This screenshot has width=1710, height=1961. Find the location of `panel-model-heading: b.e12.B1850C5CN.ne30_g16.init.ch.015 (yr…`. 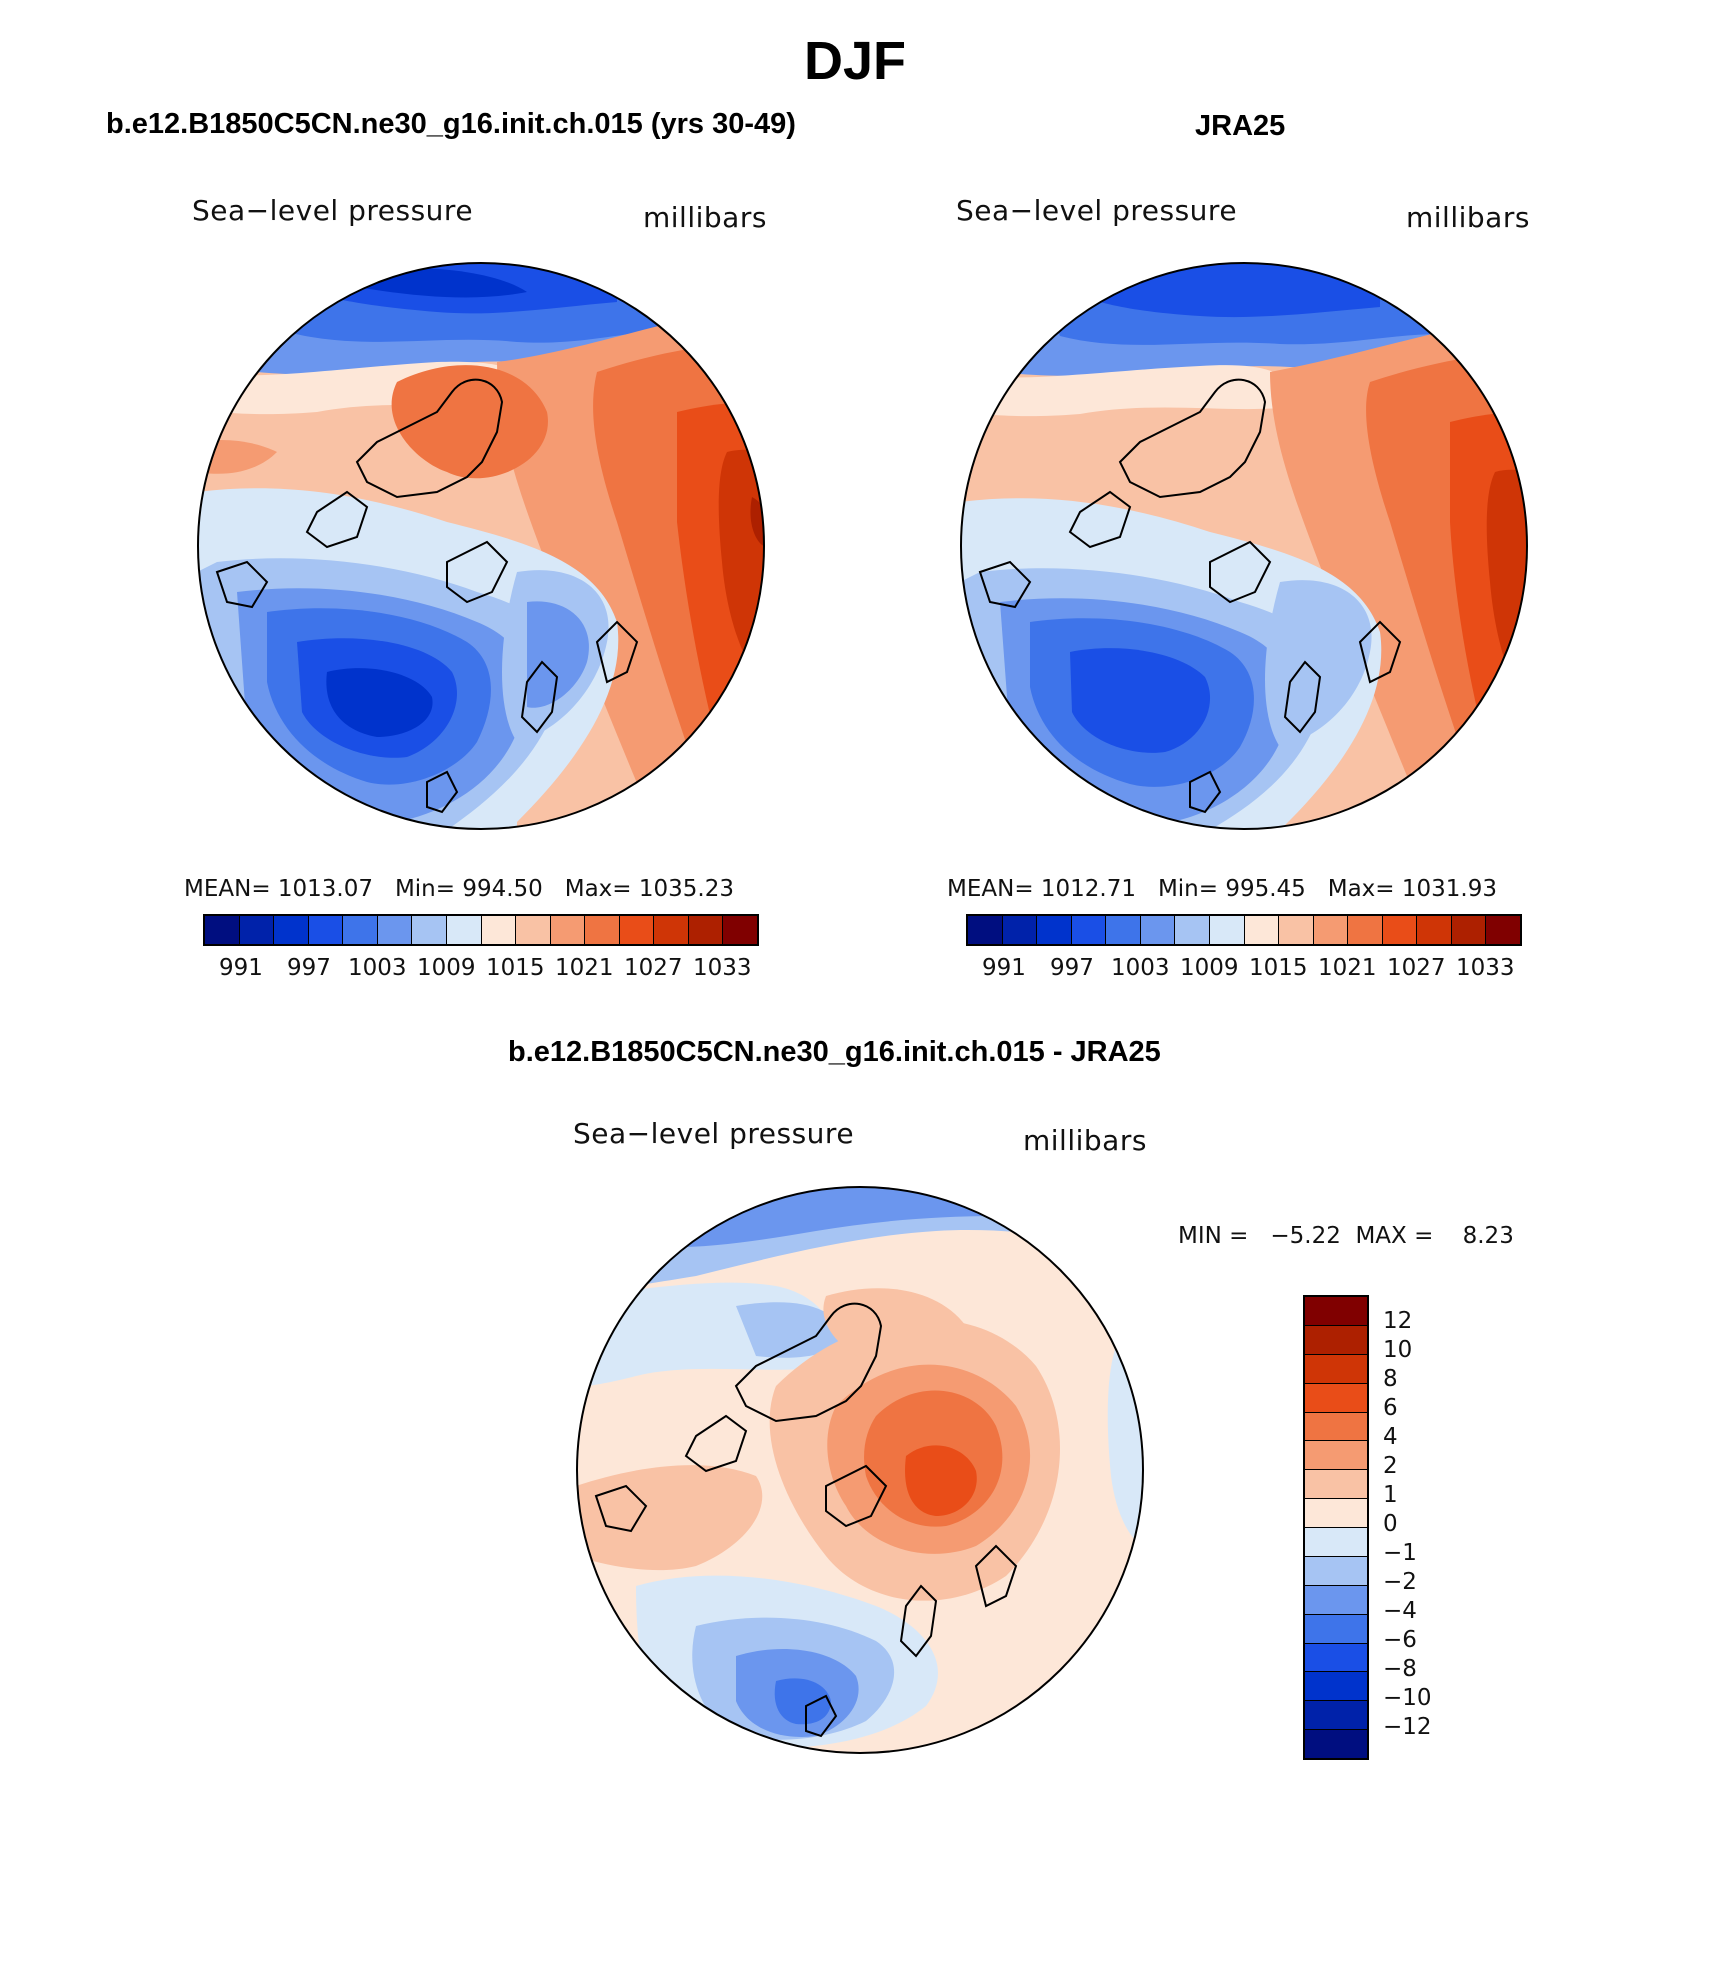

panel-model-heading: b.e12.B1850C5CN.ne30_g16.init.ch.015 (yr… is located at coordinates (451, 124).